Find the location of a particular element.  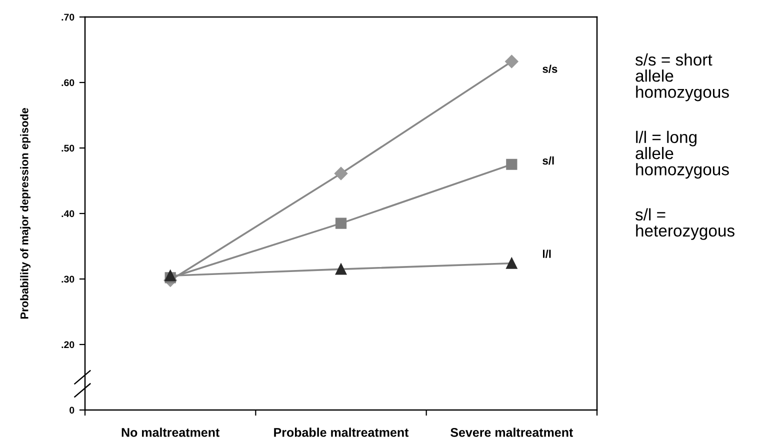

x-tick-label: Probable maltreatment is located at coordinates (341, 432).